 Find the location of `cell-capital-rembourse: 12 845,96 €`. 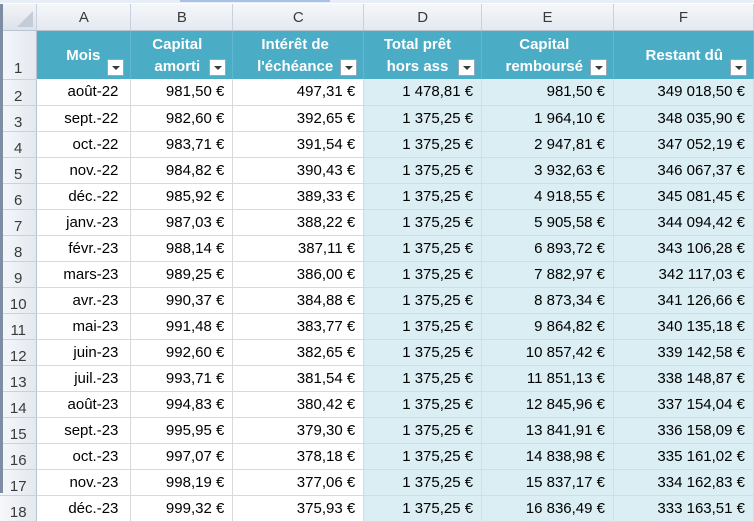

cell-capital-rembourse: 12 845,96 € is located at coordinates (548, 404).